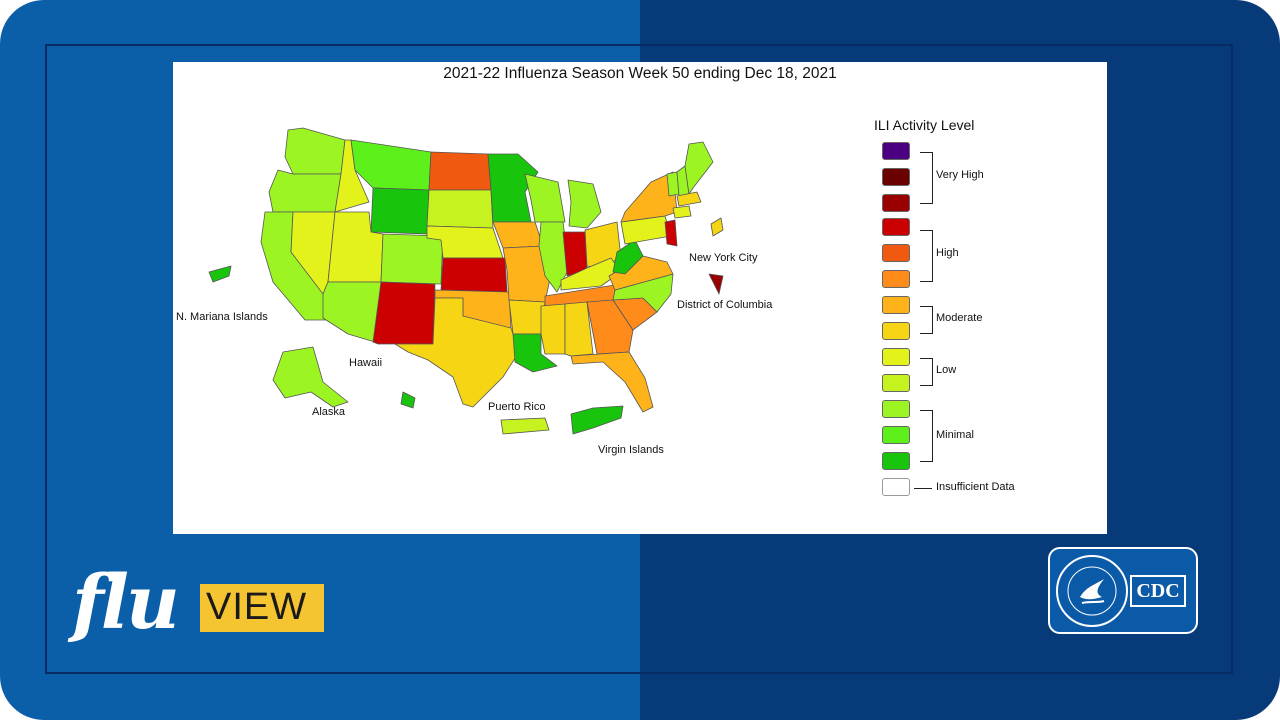 The width and height of the screenshot is (1280, 720). Describe the element at coordinates (545, 198) in the screenshot. I see `state-WI` at that location.